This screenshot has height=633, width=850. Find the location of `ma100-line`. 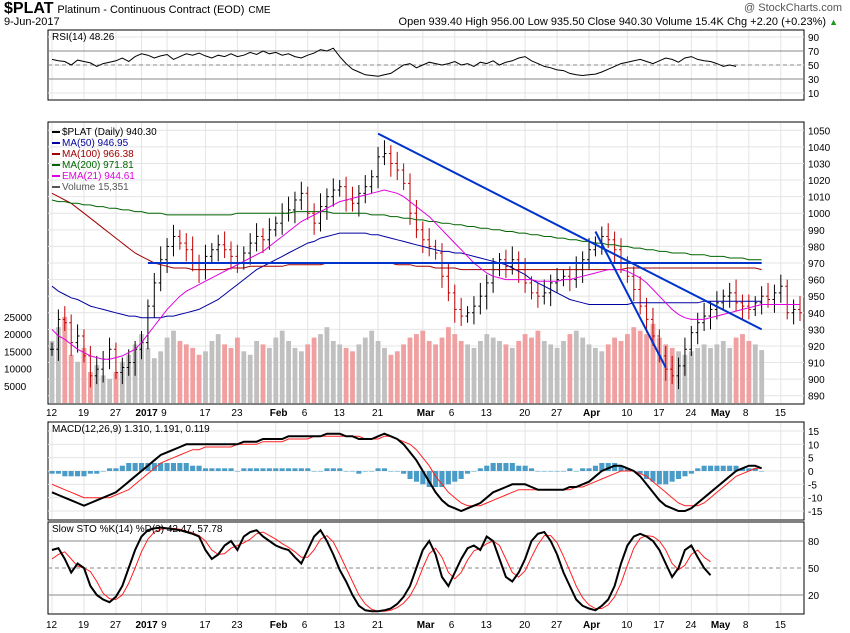

ma100-line is located at coordinates (406, 231).